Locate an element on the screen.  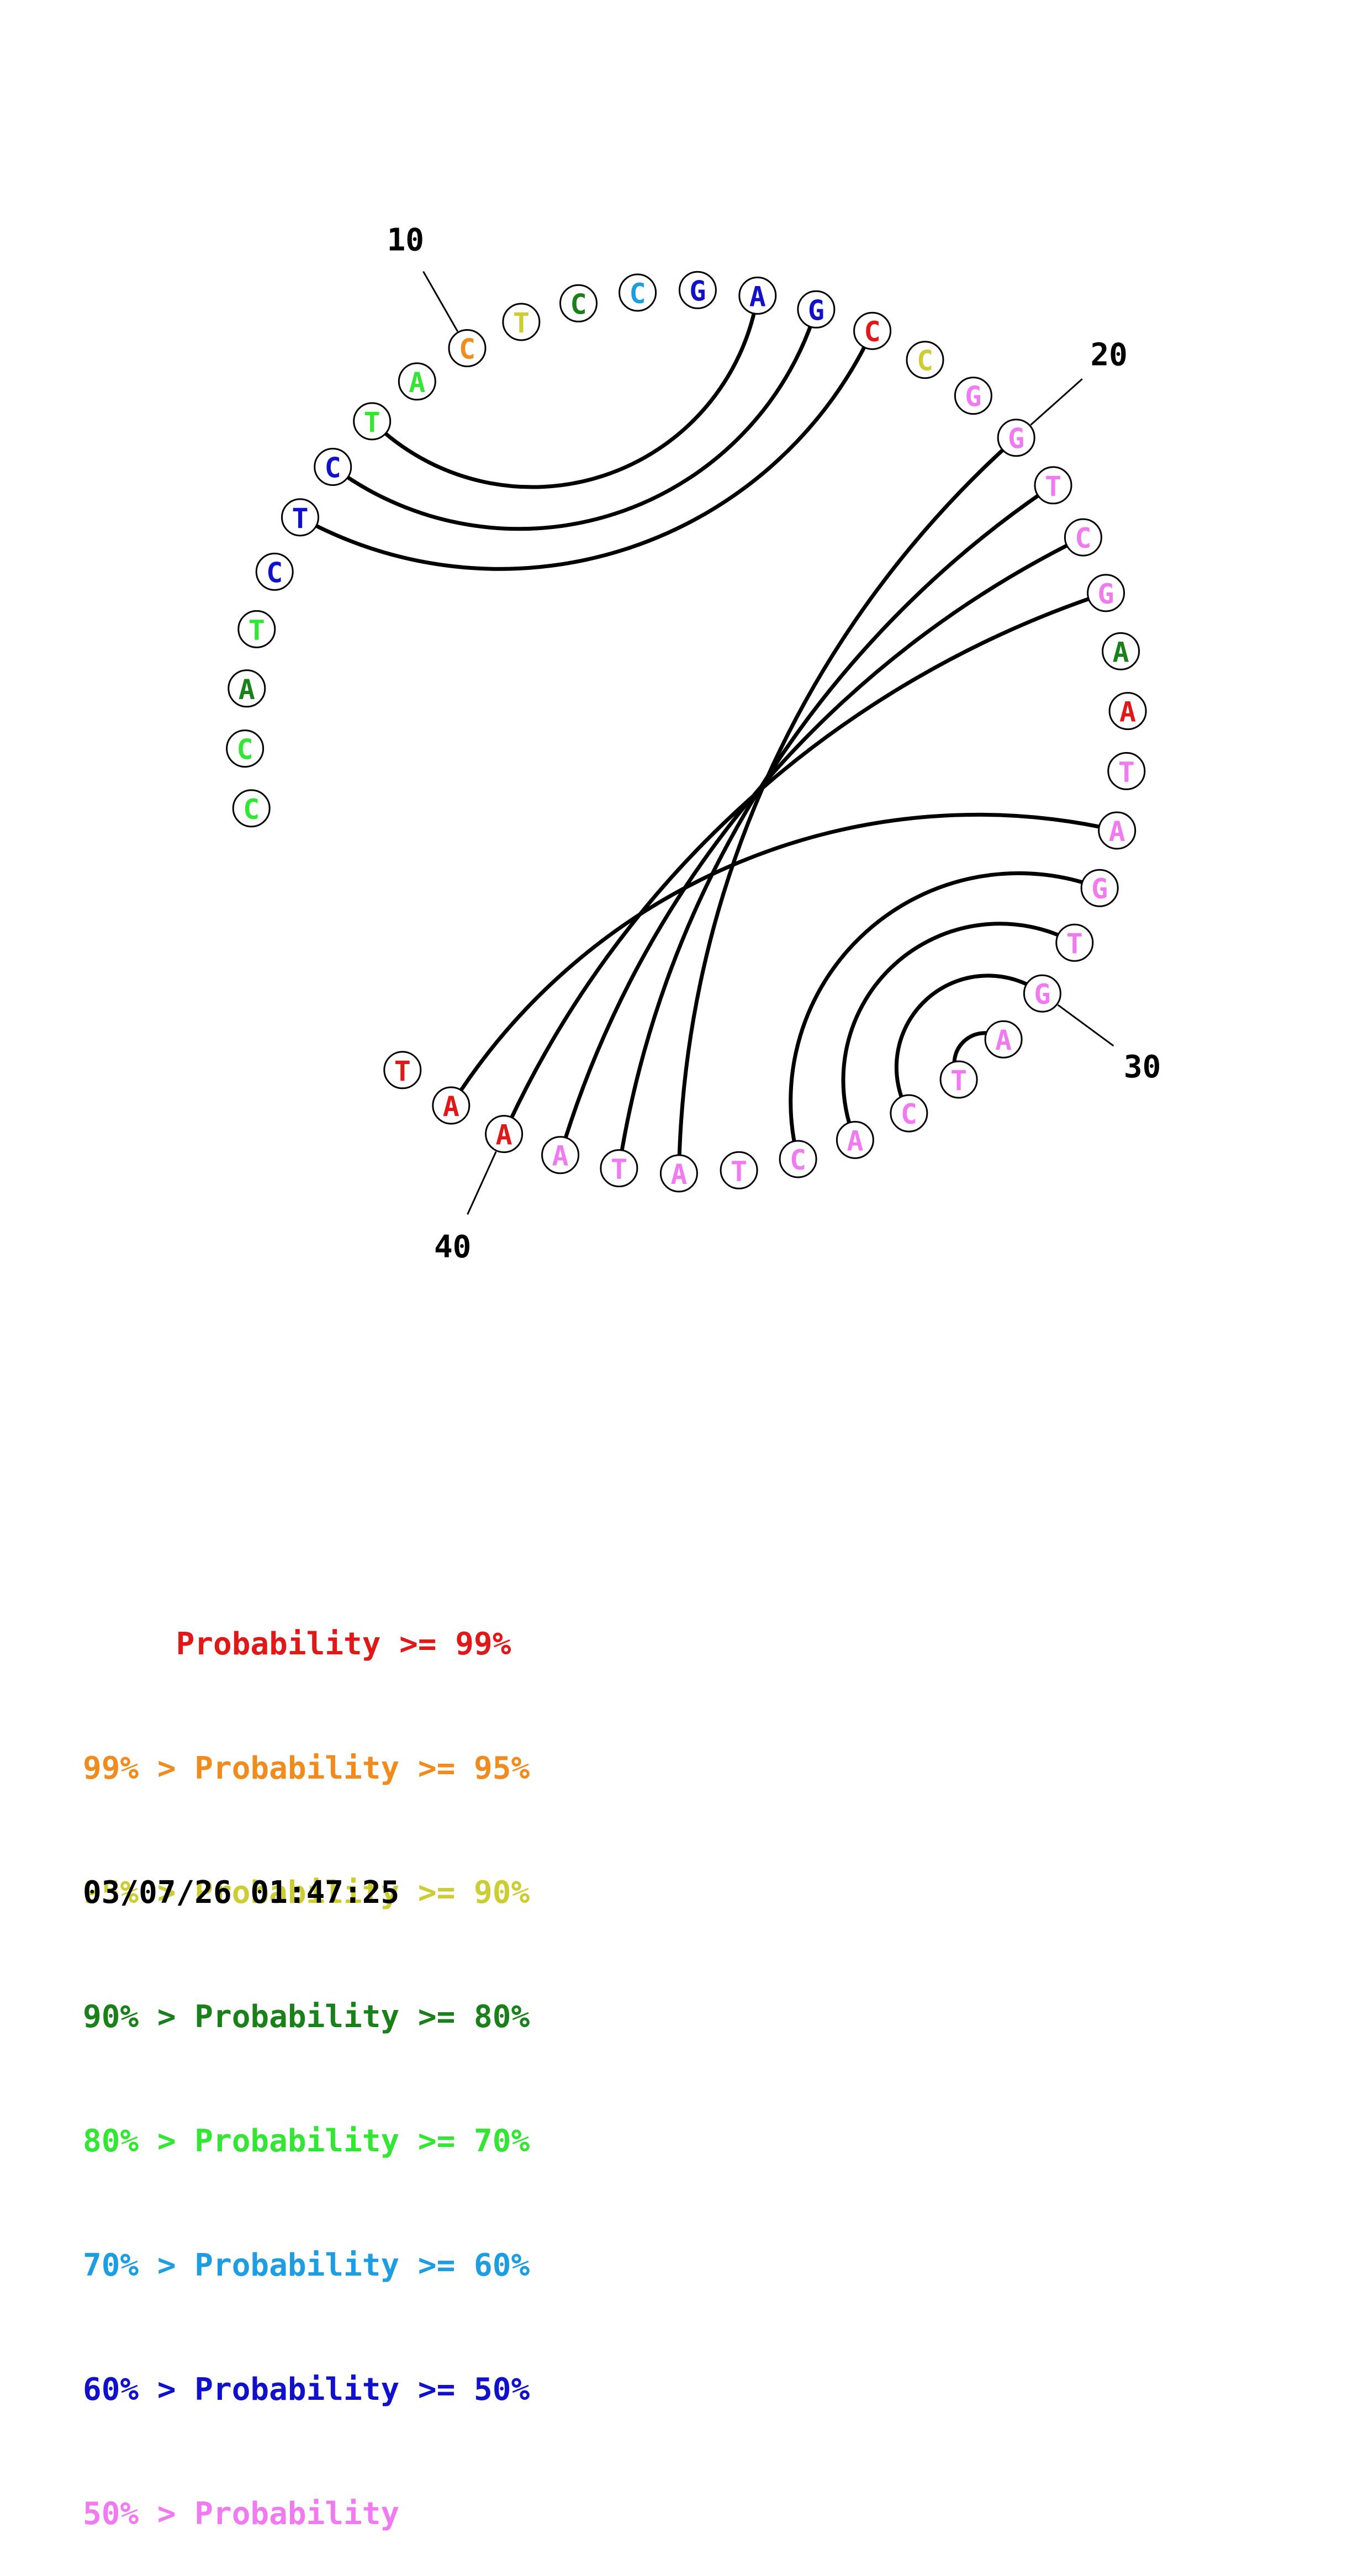
position-label: 30 is located at coordinates (1142, 1067).